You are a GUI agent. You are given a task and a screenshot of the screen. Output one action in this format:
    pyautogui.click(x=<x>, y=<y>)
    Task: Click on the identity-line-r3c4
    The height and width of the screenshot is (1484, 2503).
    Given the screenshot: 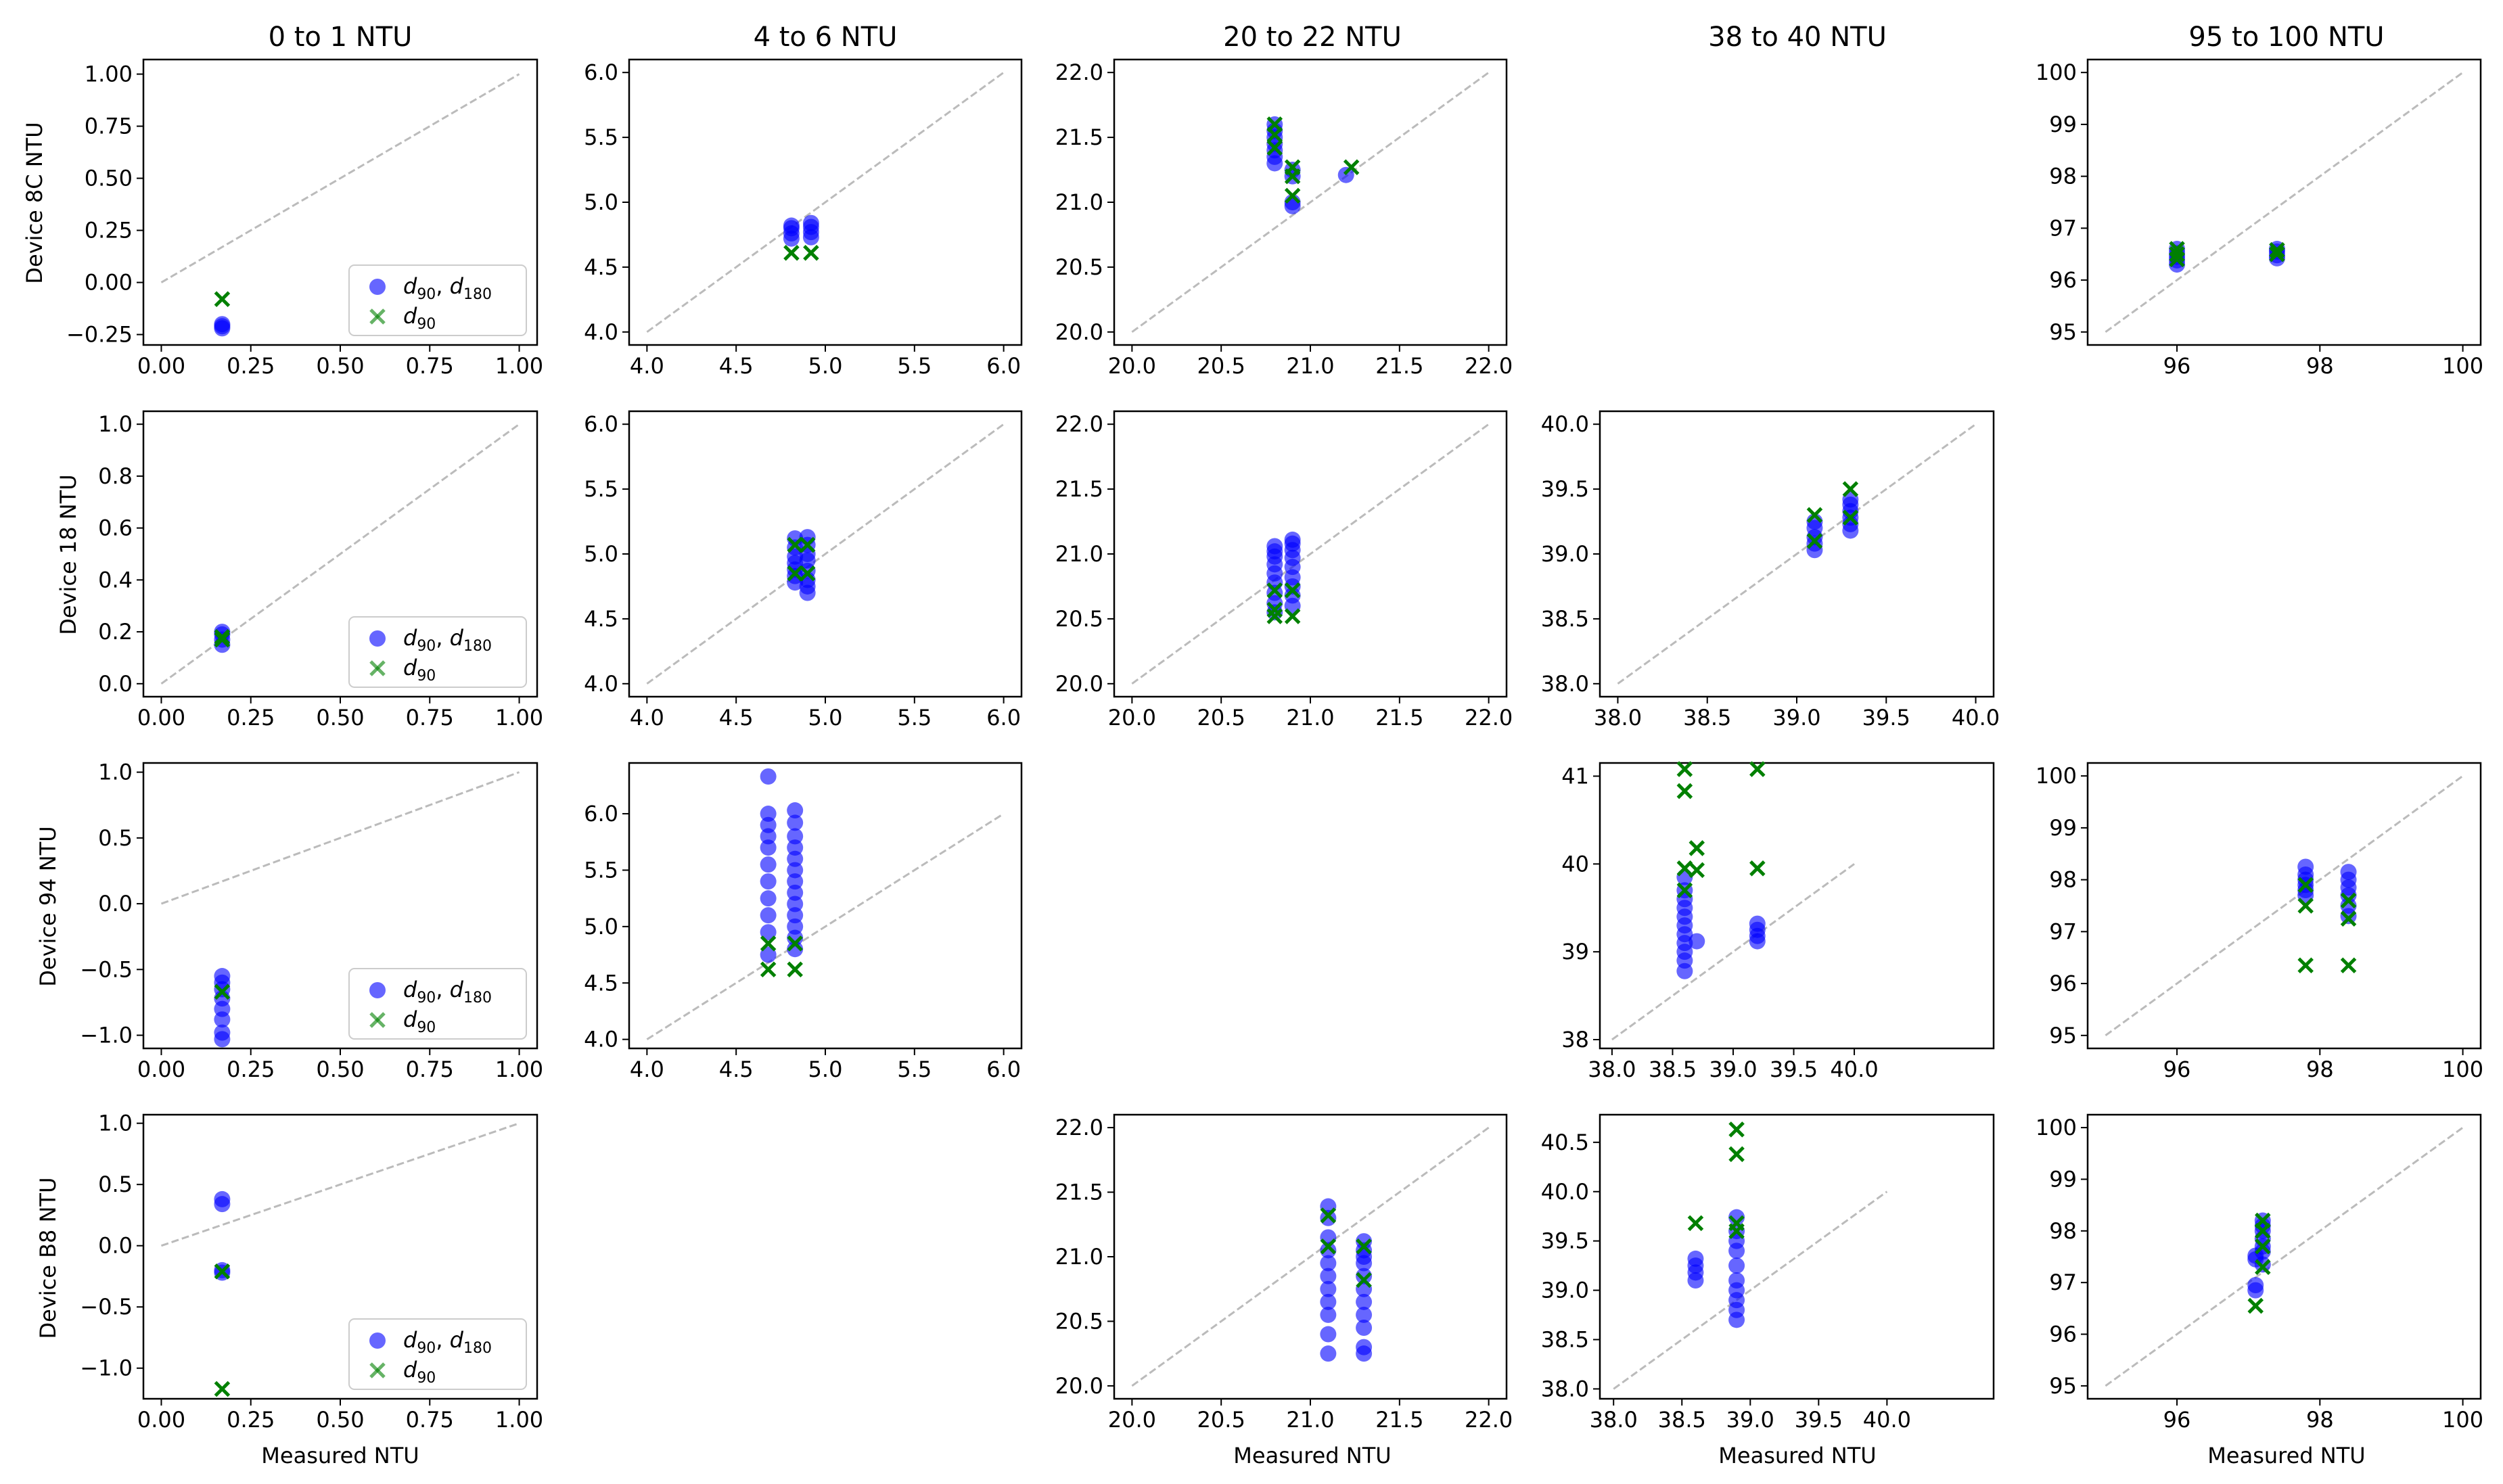 What is the action you would take?
    pyautogui.click(x=2284, y=1257)
    